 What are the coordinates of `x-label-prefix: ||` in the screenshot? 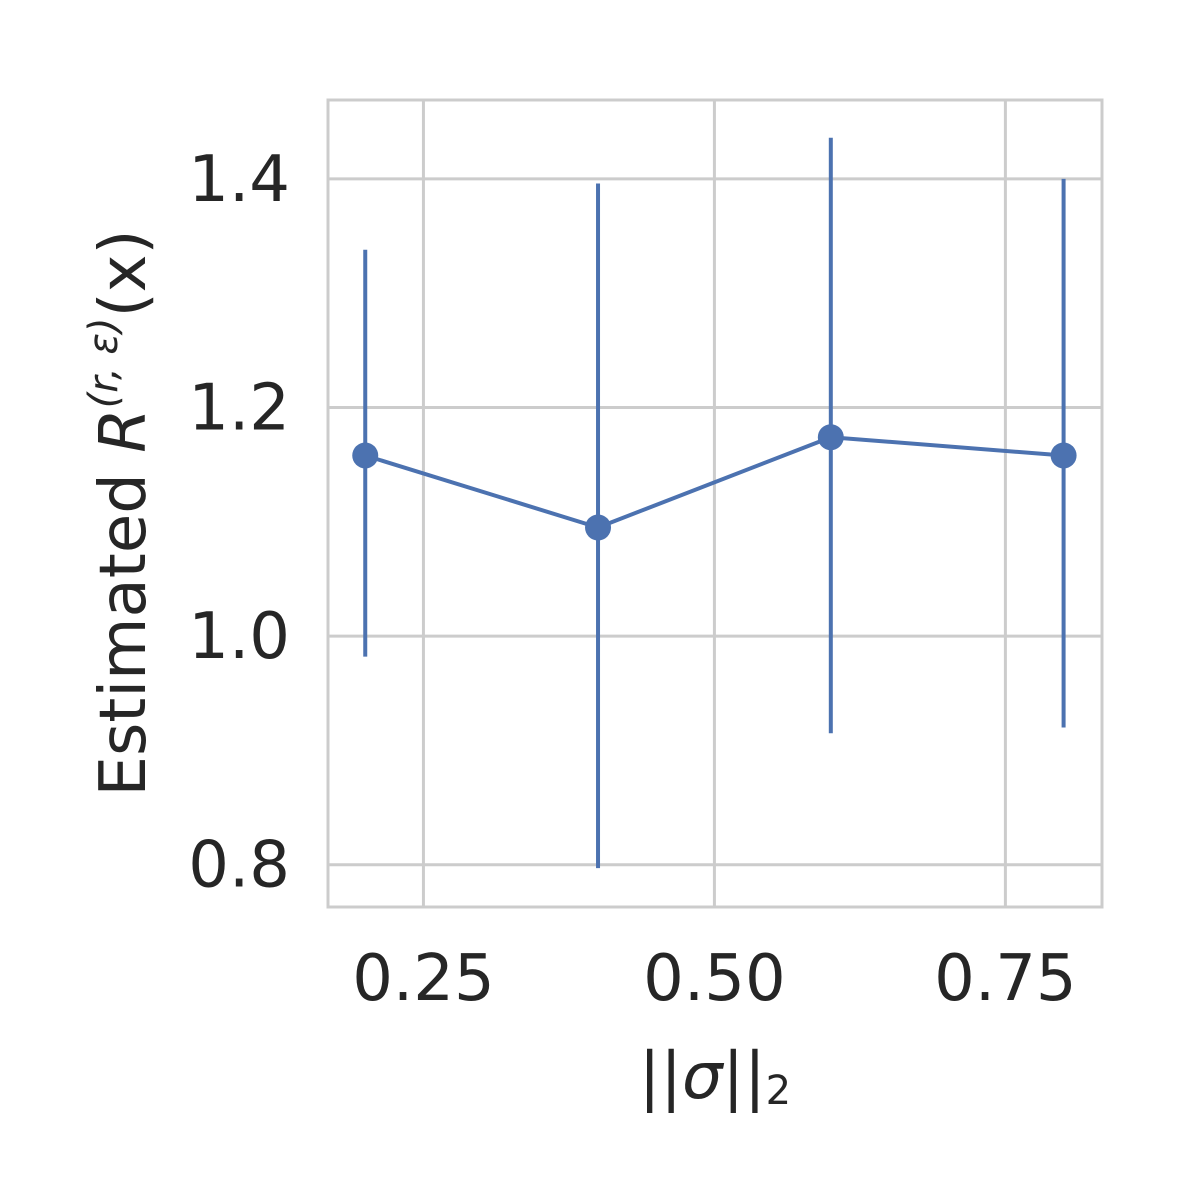 It's located at (660, 1077).